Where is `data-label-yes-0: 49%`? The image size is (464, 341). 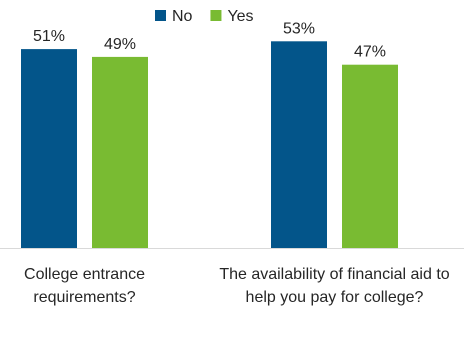 data-label-yes-0: 49% is located at coordinates (120, 44).